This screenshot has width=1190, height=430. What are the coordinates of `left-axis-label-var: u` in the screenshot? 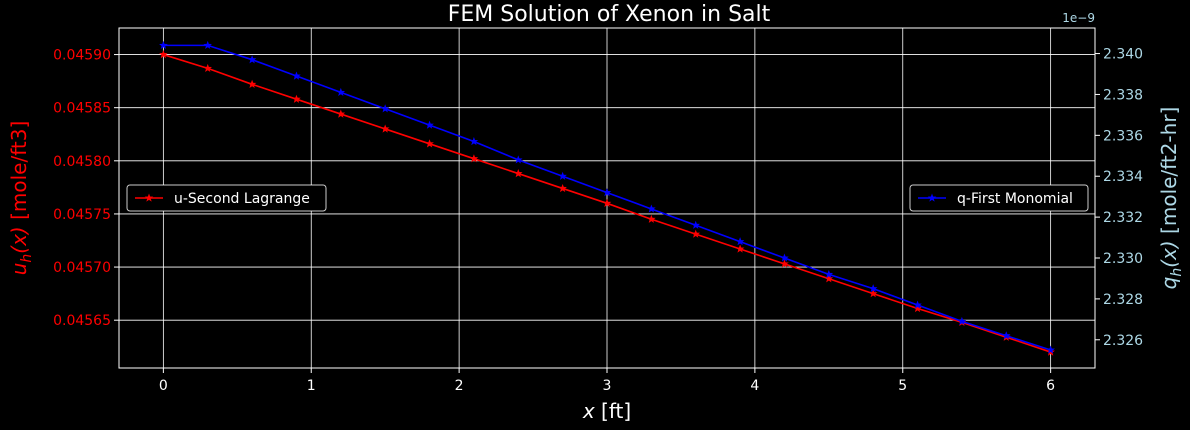 It's located at (19, 269).